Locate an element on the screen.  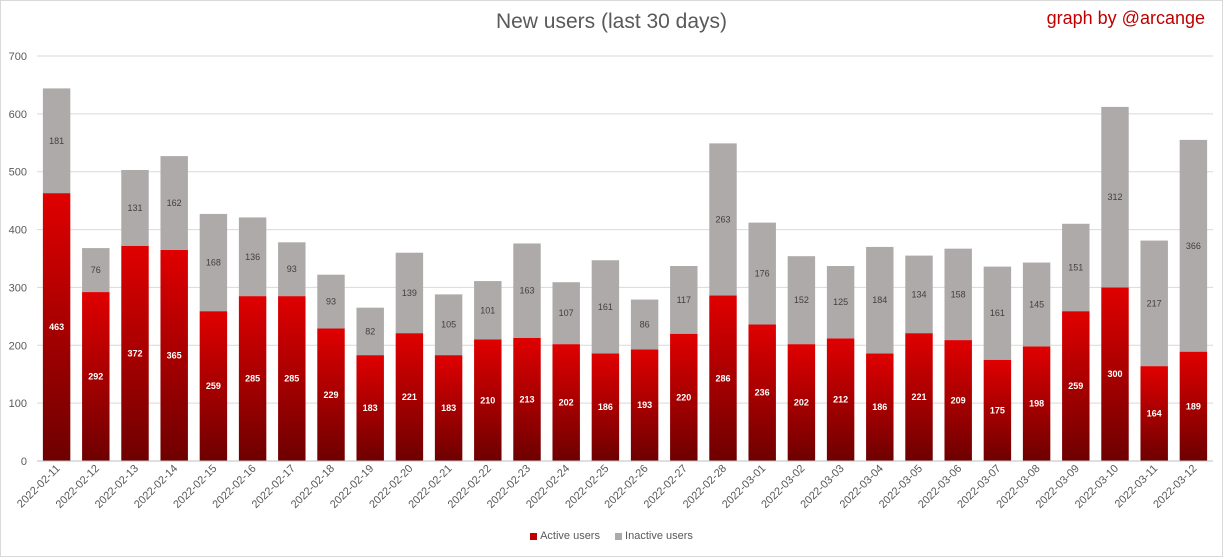
y-tick-label: 400 is located at coordinates (18, 231).